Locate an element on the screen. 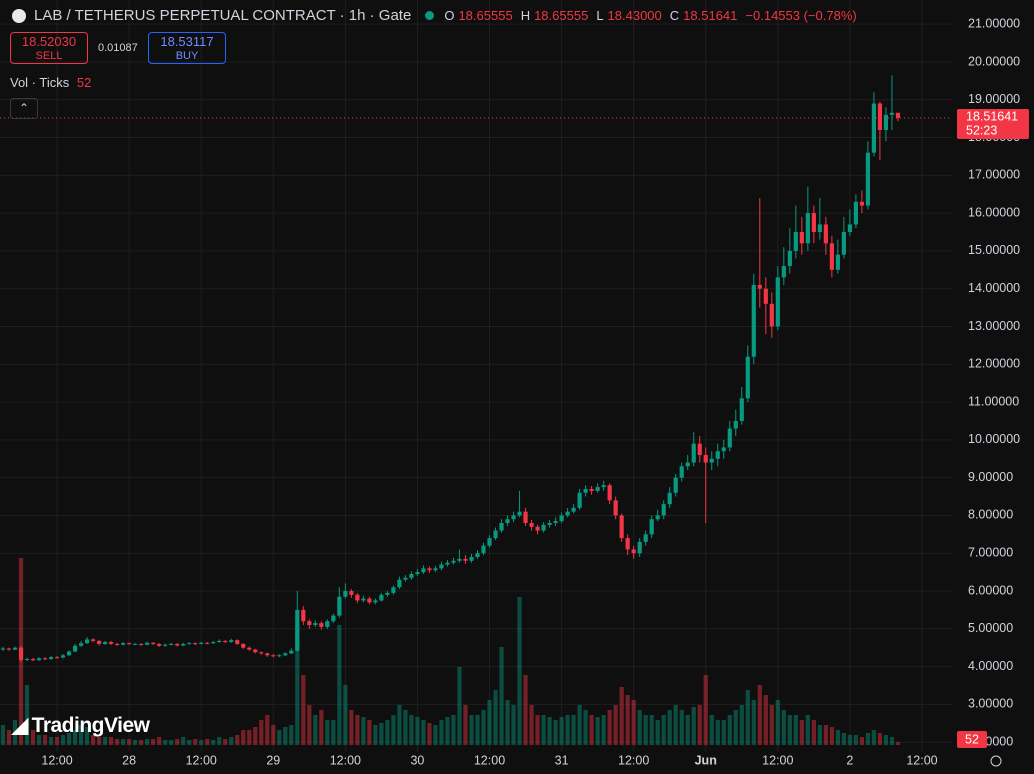 Image resolution: width=1034 pixels, height=774 pixels. spread: 0.01087 is located at coordinates (118, 48).